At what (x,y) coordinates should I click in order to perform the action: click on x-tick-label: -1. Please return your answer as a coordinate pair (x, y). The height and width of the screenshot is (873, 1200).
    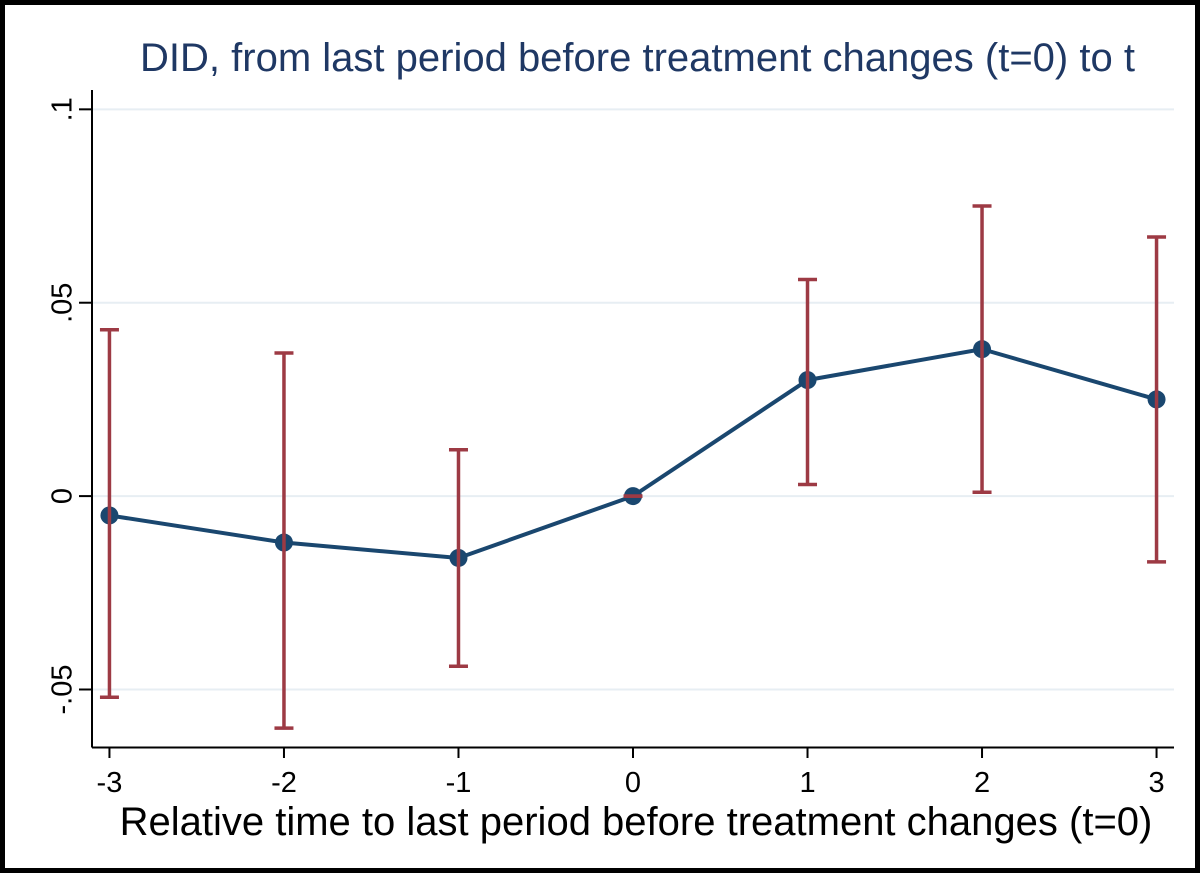
    Looking at the image, I should click on (459, 783).